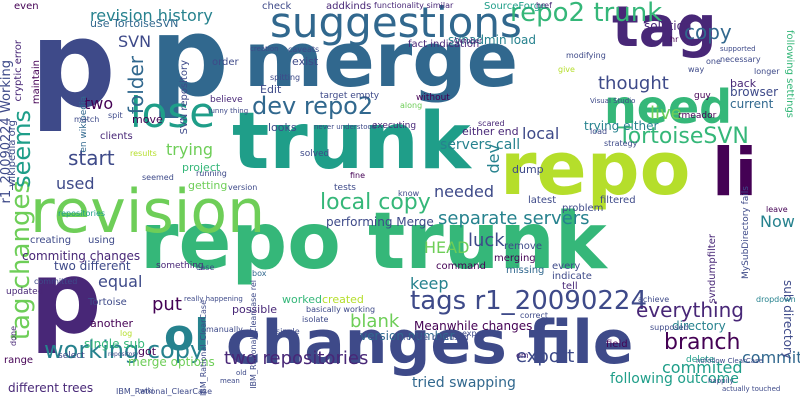 The image size is (800, 400). I want to click on cloud-word: project, so click(201, 167).